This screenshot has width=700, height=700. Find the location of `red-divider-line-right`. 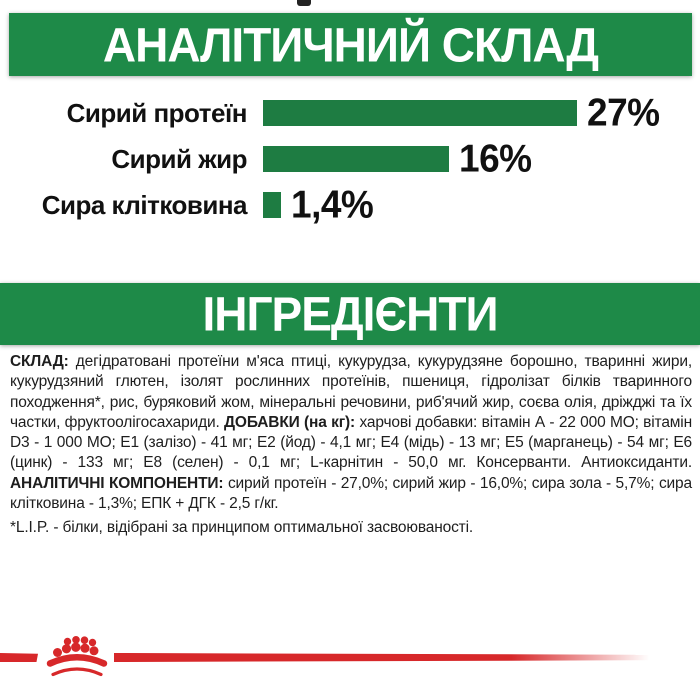

red-divider-line-right is located at coordinates (390, 657).